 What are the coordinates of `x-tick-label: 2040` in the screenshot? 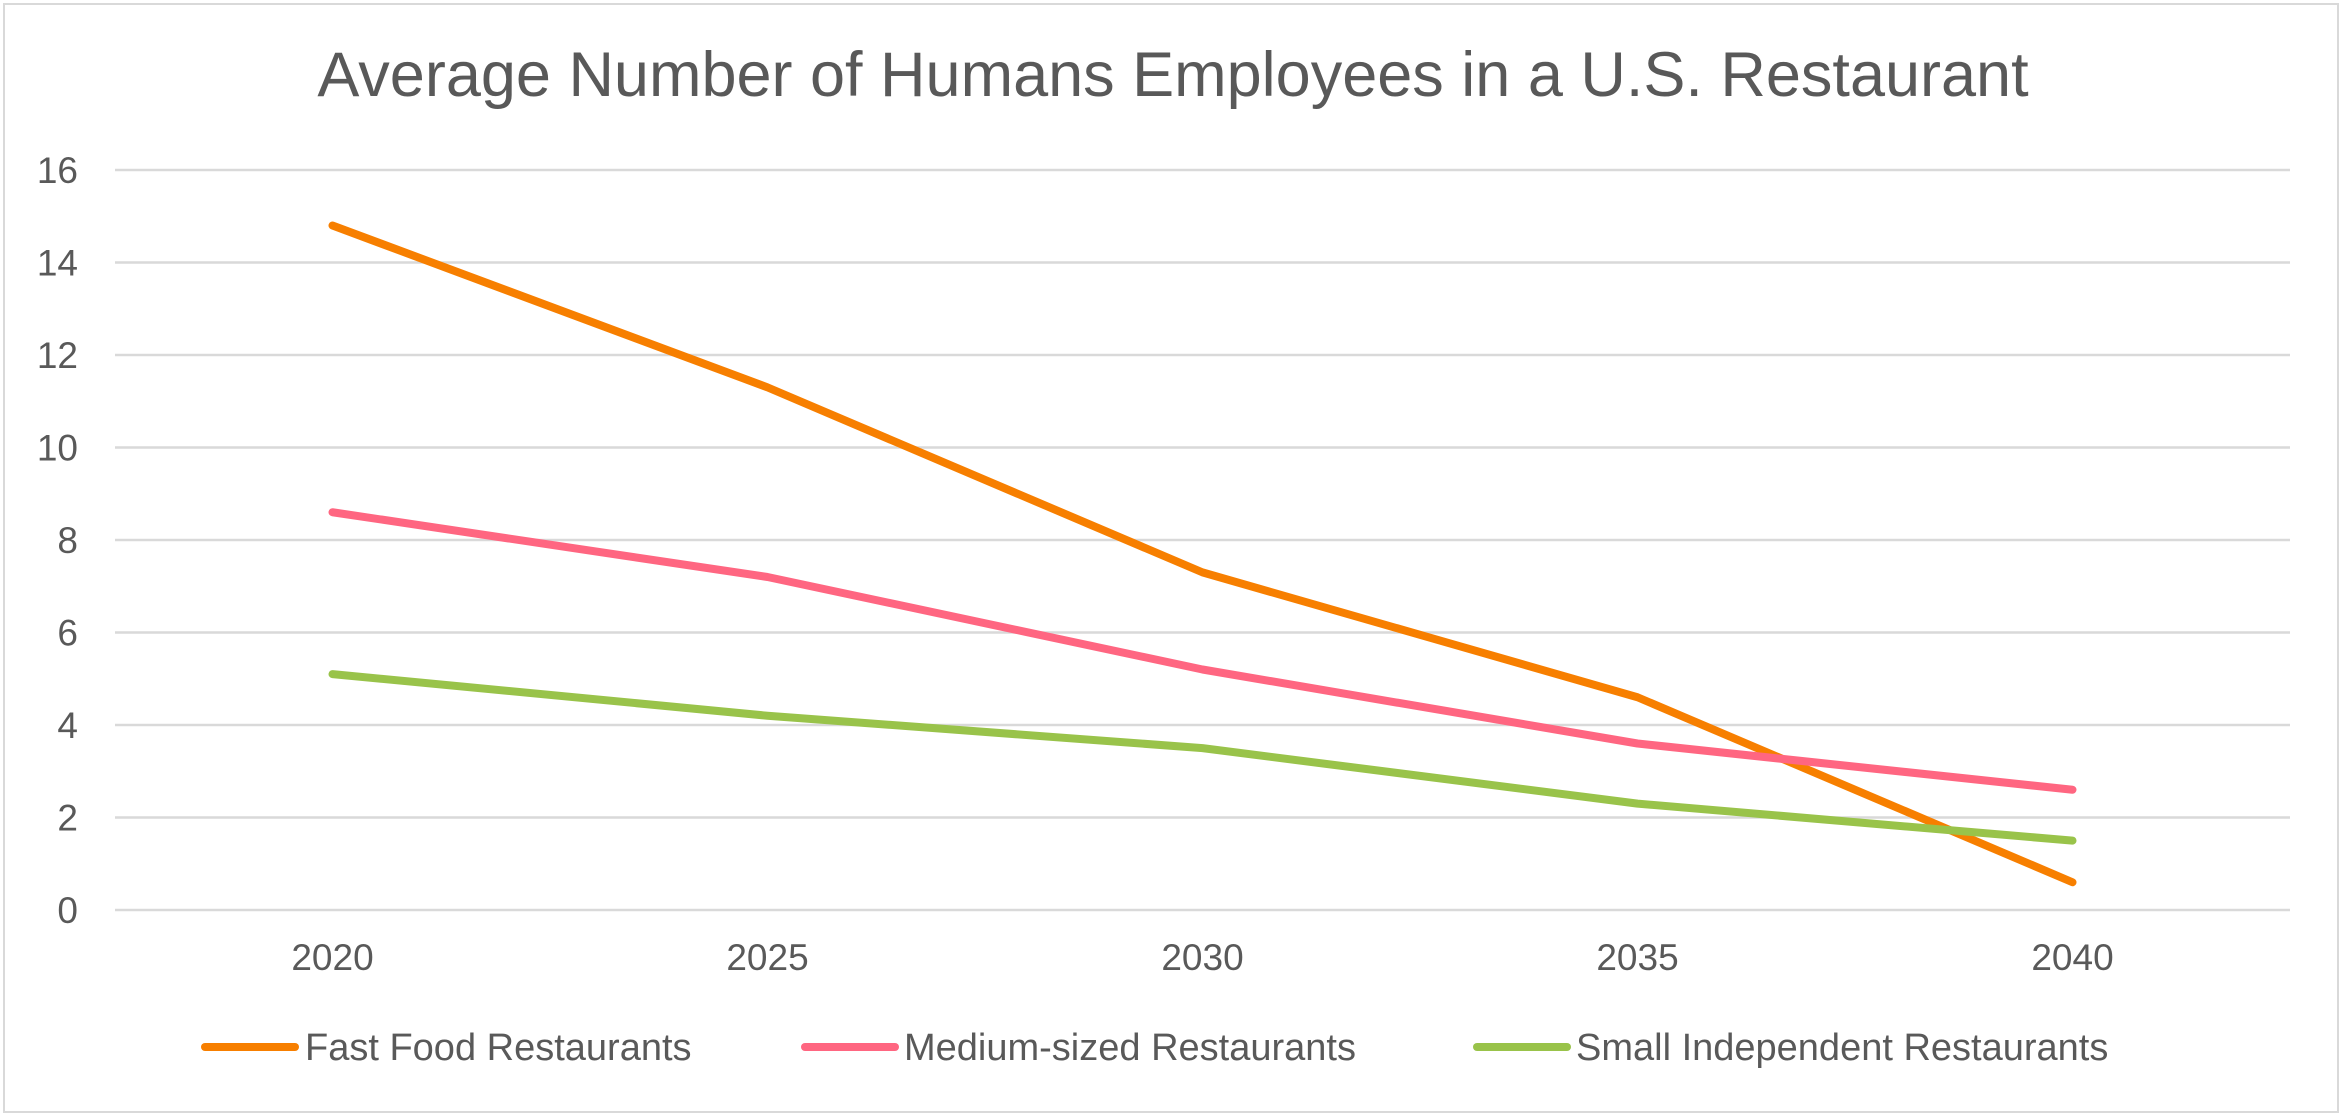 It's located at (2072, 957).